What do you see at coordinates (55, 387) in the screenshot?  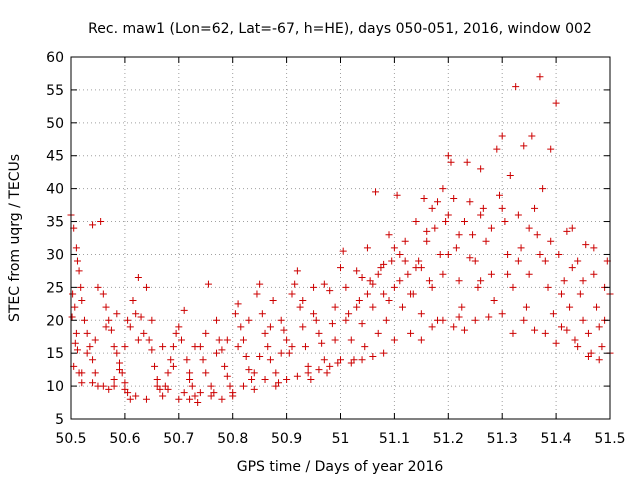 I see `y-tick-label: 10` at bounding box center [55, 387].